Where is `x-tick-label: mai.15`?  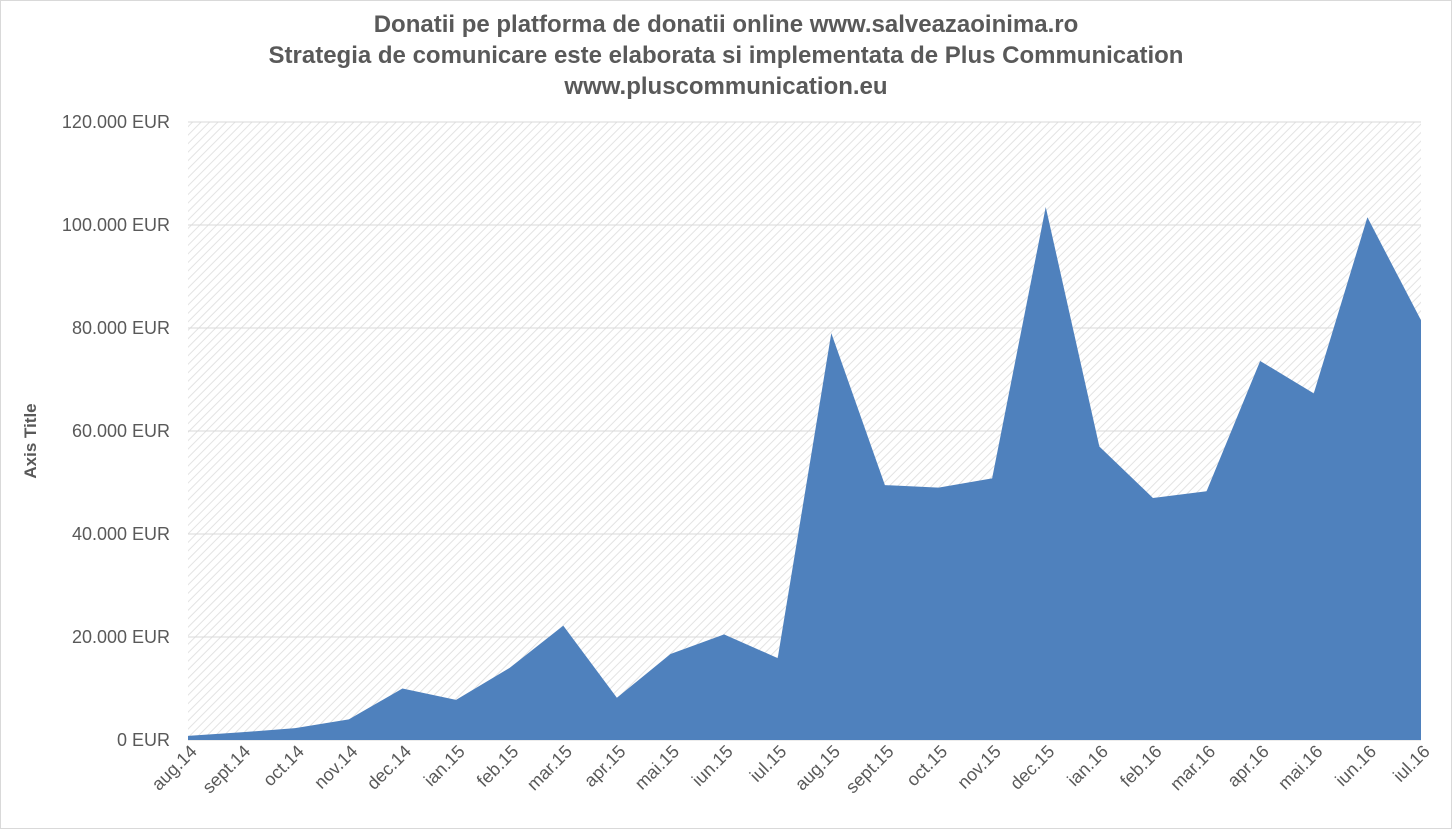 x-tick-label: mai.15 is located at coordinates (657, 767).